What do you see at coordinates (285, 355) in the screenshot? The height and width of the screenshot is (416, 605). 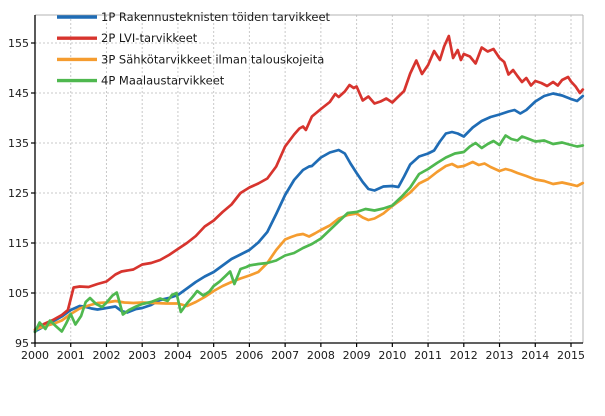 I see `x-tick-label: 2007` at bounding box center [285, 355].